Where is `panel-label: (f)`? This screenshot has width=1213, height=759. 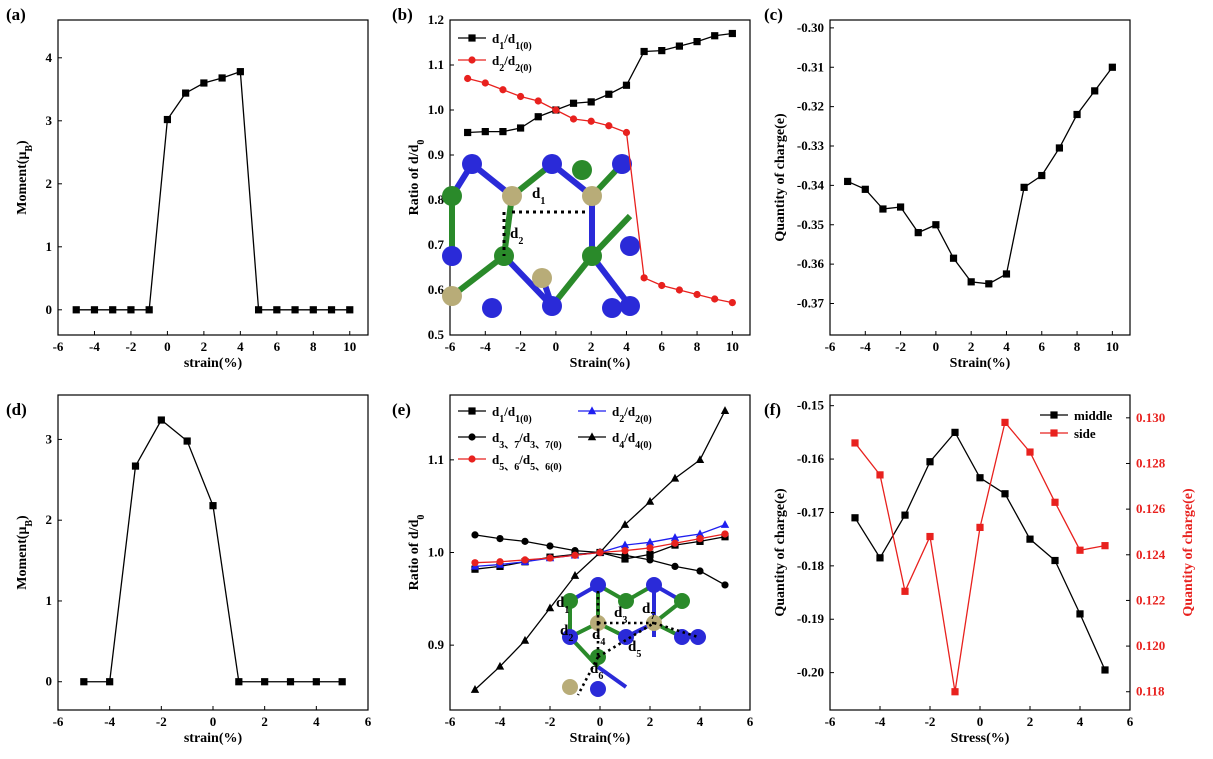 panel-label: (f) is located at coordinates (772, 409).